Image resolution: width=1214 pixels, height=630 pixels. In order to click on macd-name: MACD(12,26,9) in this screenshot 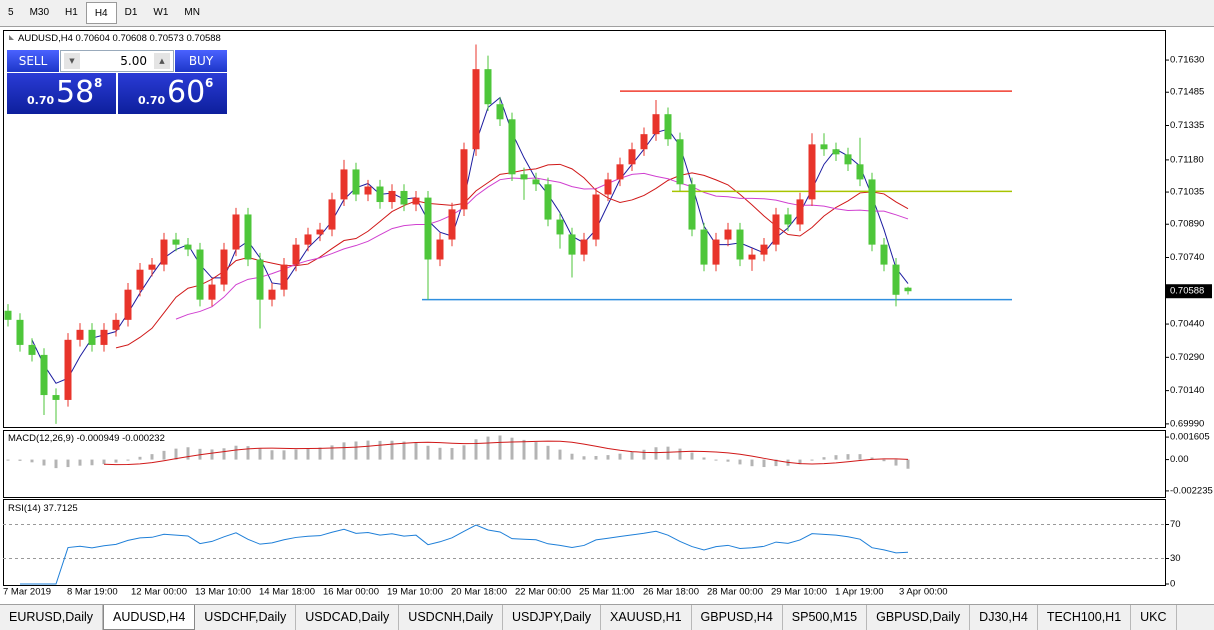, I will do `click(41, 438)`.